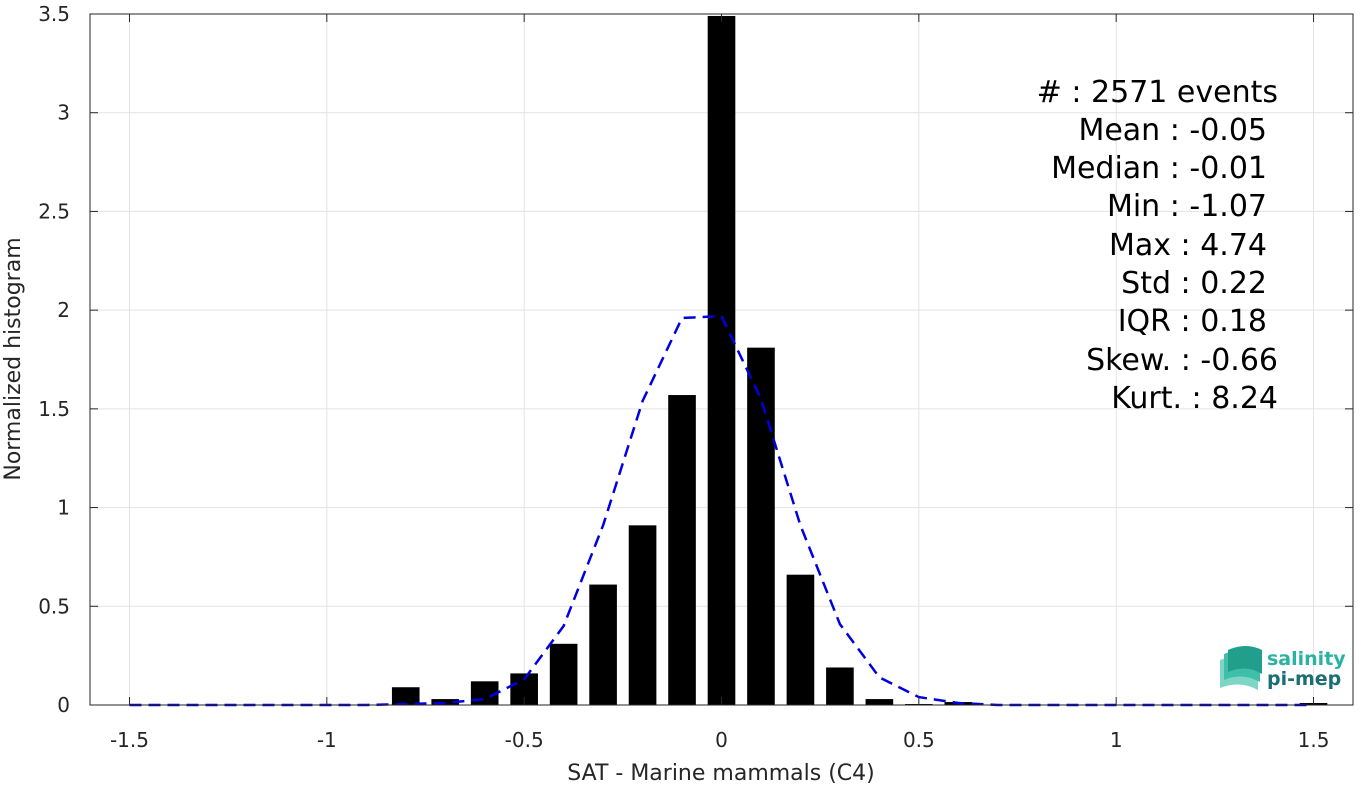  Describe the element at coordinates (1304, 679) in the screenshot. I see `logo-line2: pi-mep` at that location.